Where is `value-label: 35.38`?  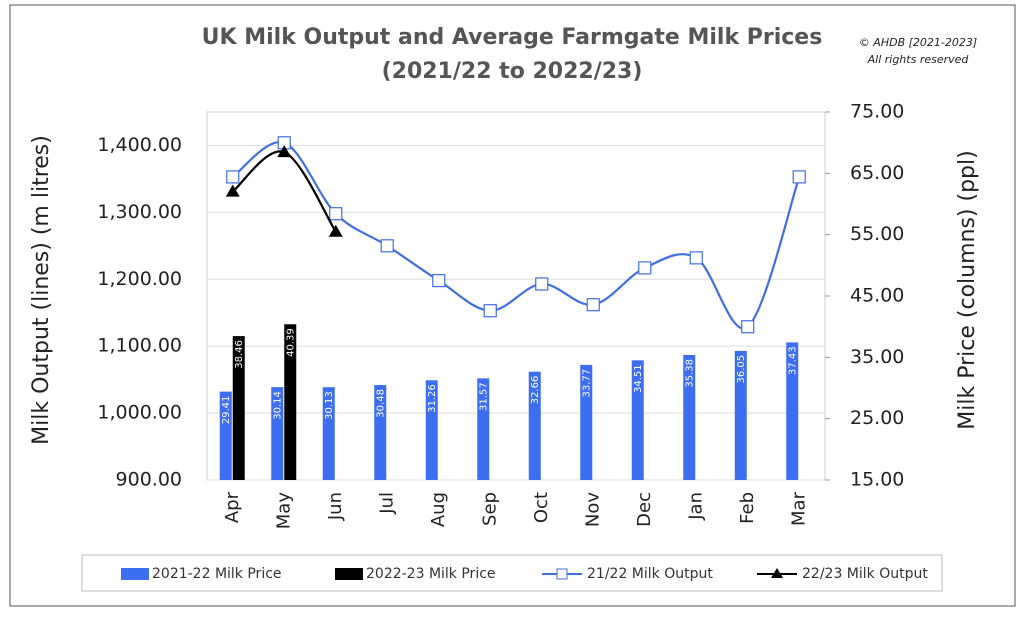
value-label: 35.38 is located at coordinates (689, 373).